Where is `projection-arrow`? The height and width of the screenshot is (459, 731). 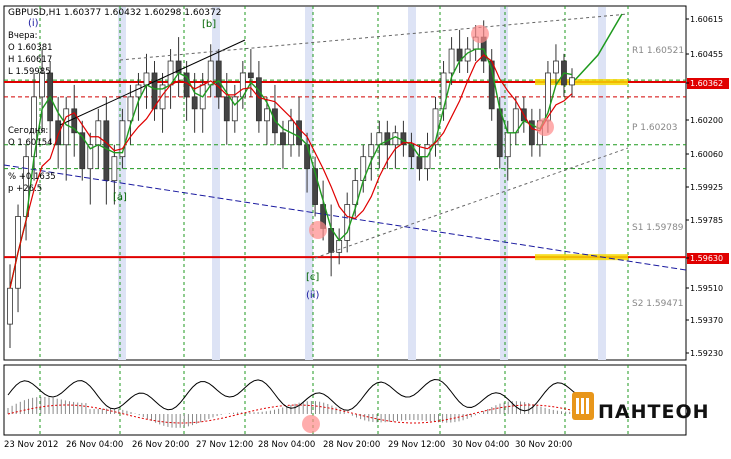 projection-arrow is located at coordinates (598, 47).